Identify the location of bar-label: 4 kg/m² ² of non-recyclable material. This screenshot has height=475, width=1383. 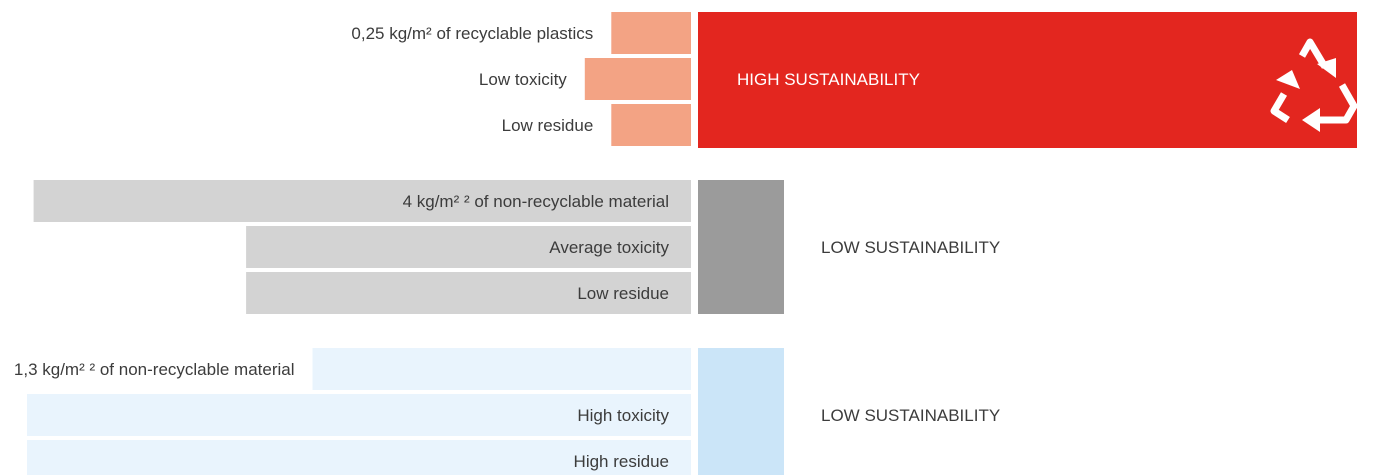
(536, 201).